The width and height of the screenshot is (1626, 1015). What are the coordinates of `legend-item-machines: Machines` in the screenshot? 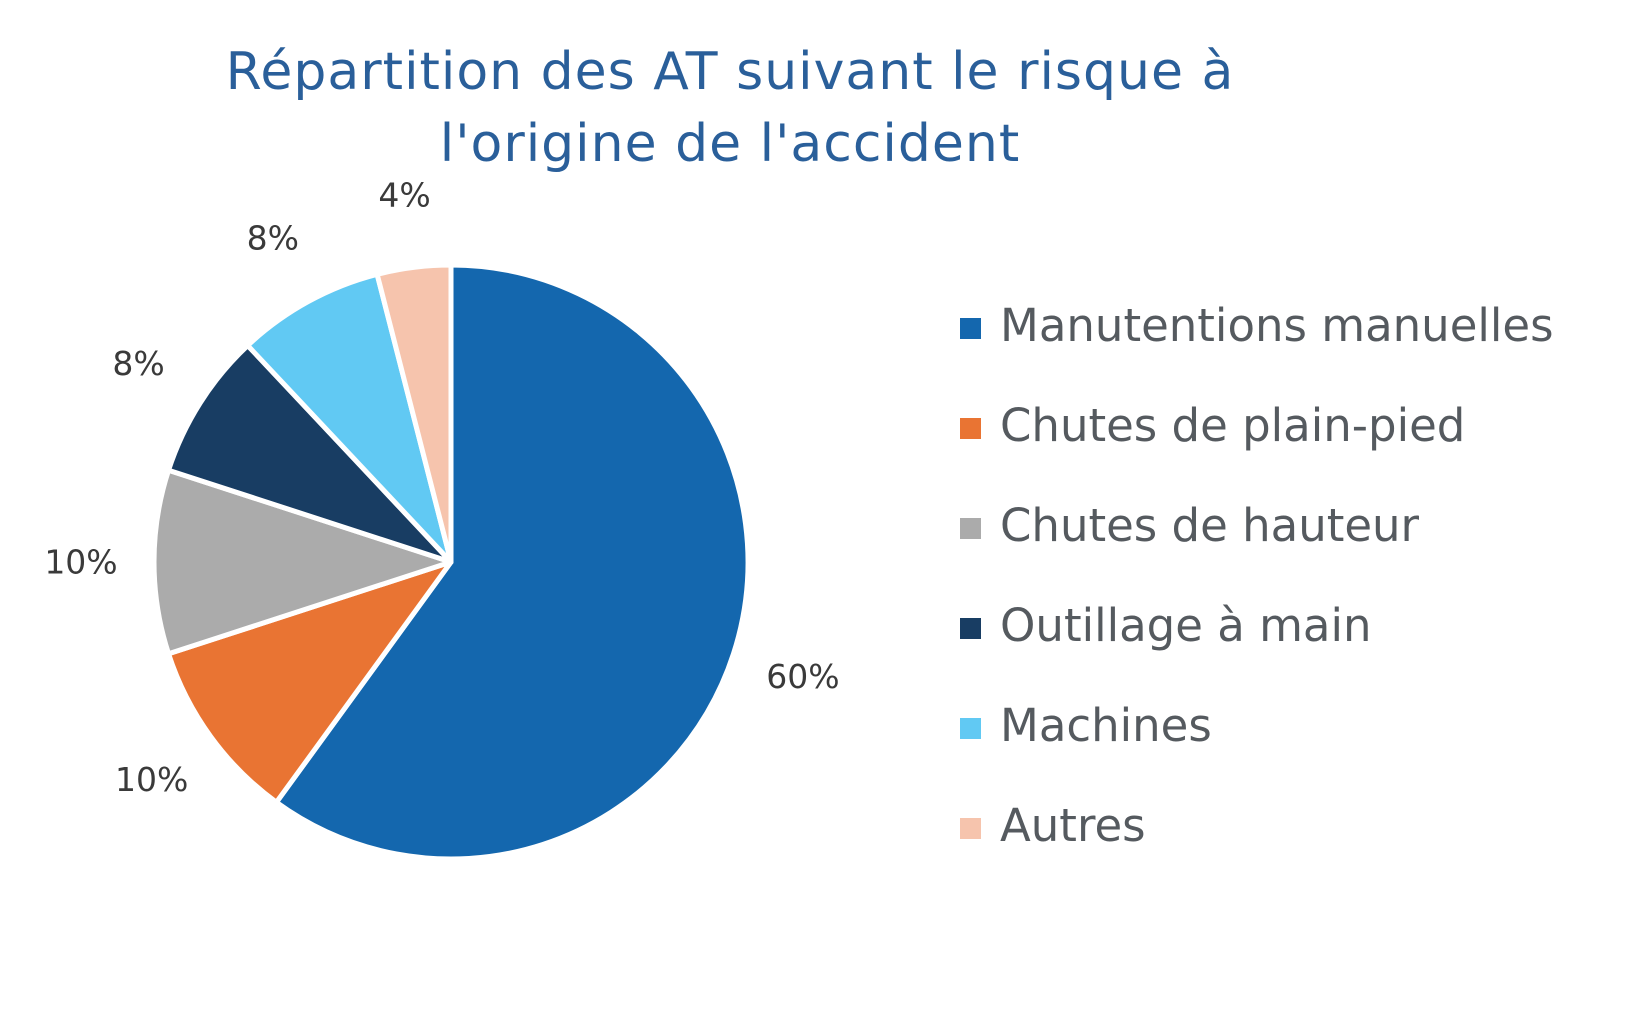 It's located at (1257, 746).